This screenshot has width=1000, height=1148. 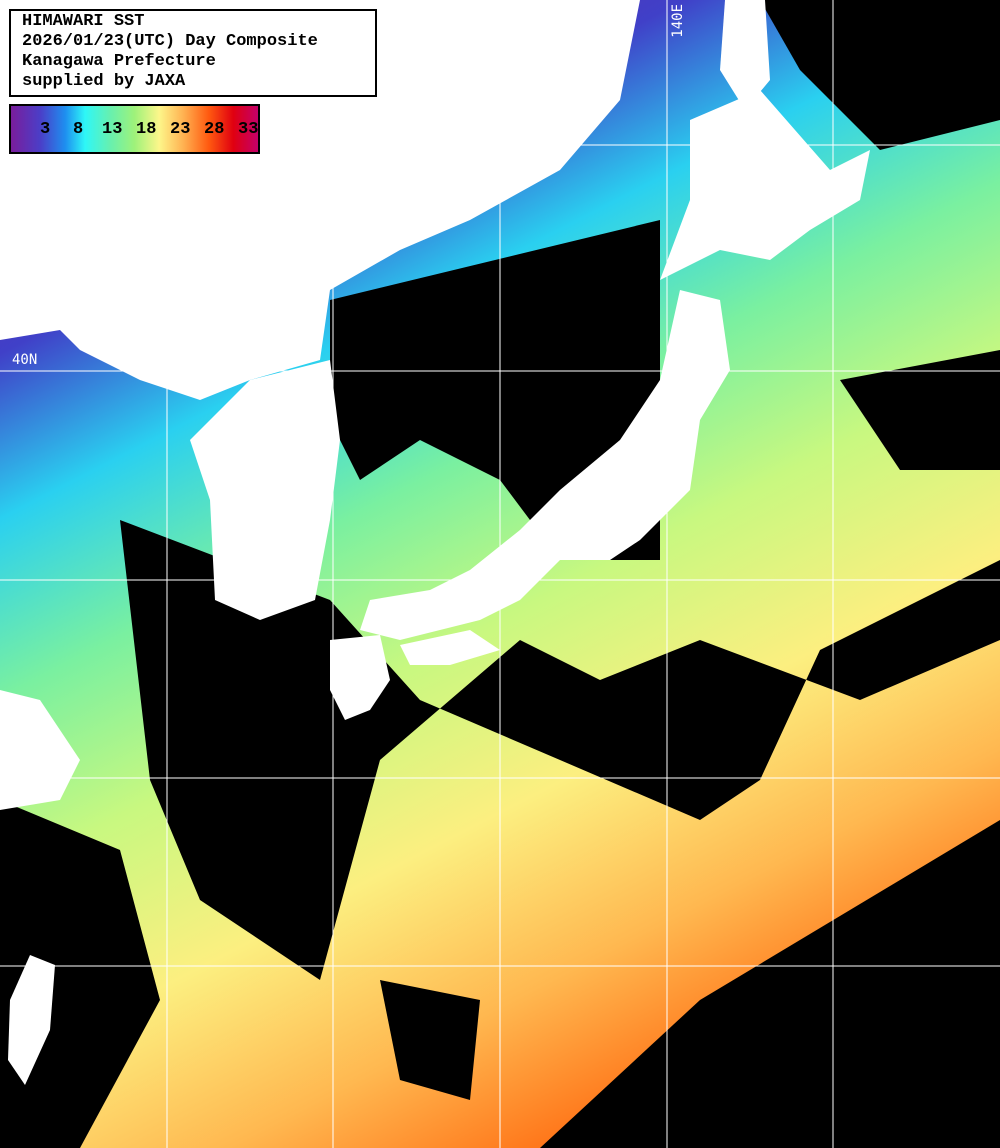 I want to click on shikoku, so click(x=450, y=647).